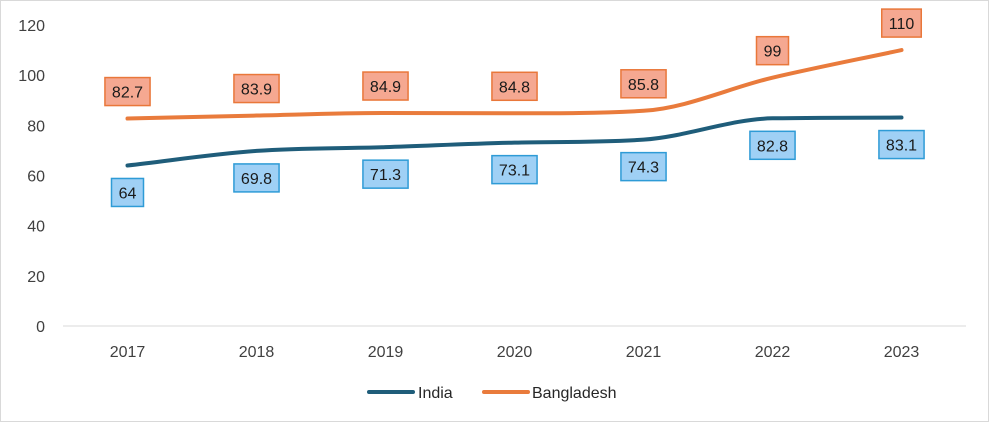 This screenshot has width=989, height=422. I want to click on data-label-text: 73.1, so click(514, 171).